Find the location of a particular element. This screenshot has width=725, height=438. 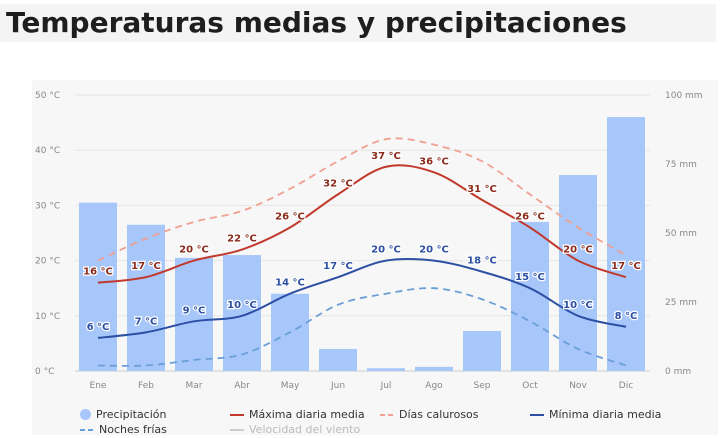

x-tick-label: Feb is located at coordinates (146, 386).